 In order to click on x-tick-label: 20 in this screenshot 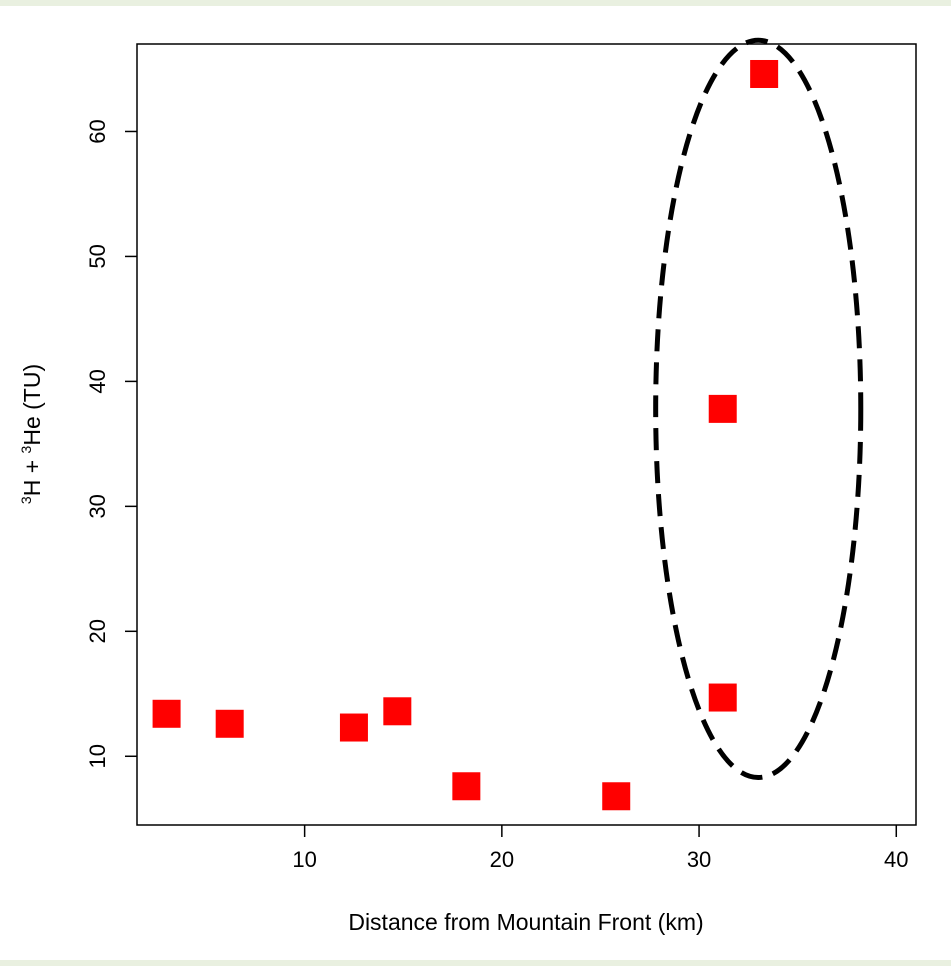, I will do `click(502, 859)`.